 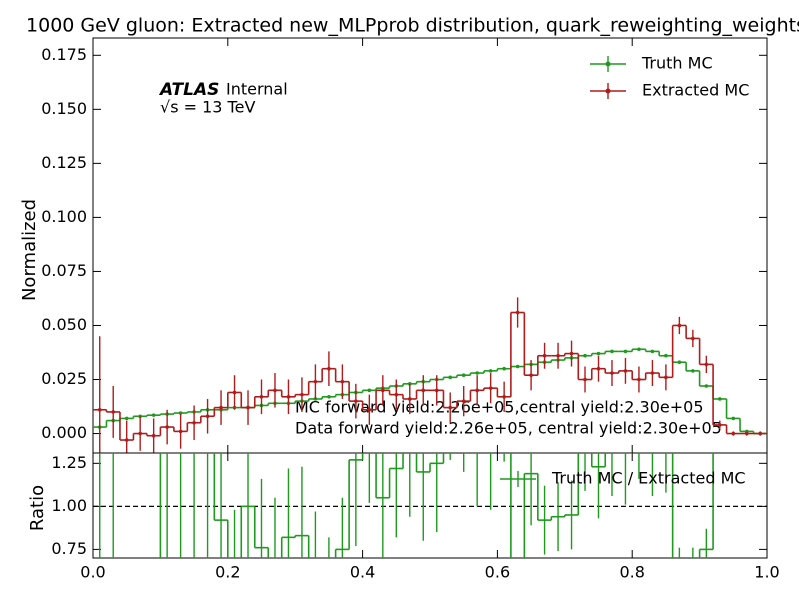 What do you see at coordinates (29, 250) in the screenshot?
I see `y-axis-label: Normalized` at bounding box center [29, 250].